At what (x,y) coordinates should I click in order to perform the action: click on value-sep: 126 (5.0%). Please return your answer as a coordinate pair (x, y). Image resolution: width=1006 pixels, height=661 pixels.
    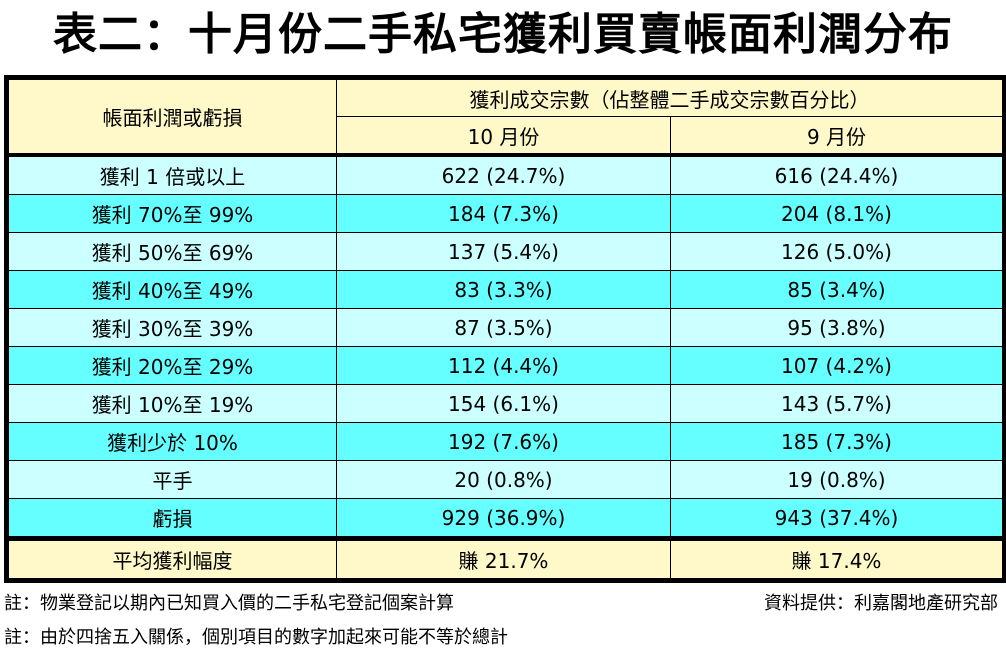
    Looking at the image, I should click on (837, 251).